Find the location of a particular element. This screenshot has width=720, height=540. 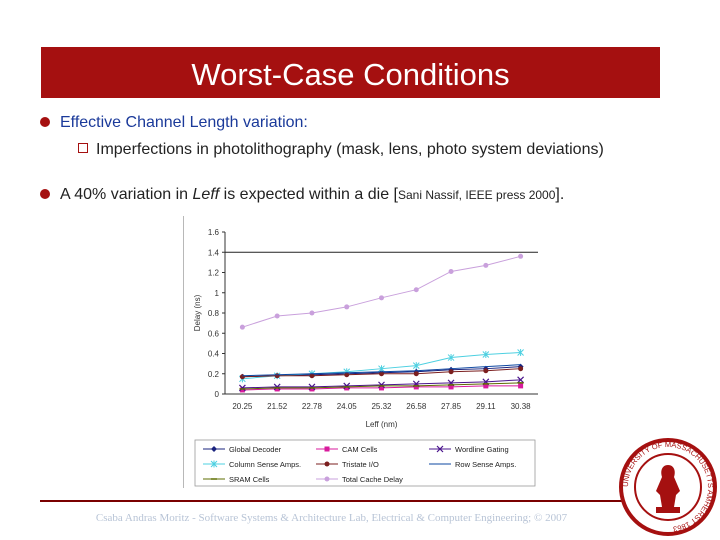

x-tick-label: 20.25 is located at coordinates (242, 406).